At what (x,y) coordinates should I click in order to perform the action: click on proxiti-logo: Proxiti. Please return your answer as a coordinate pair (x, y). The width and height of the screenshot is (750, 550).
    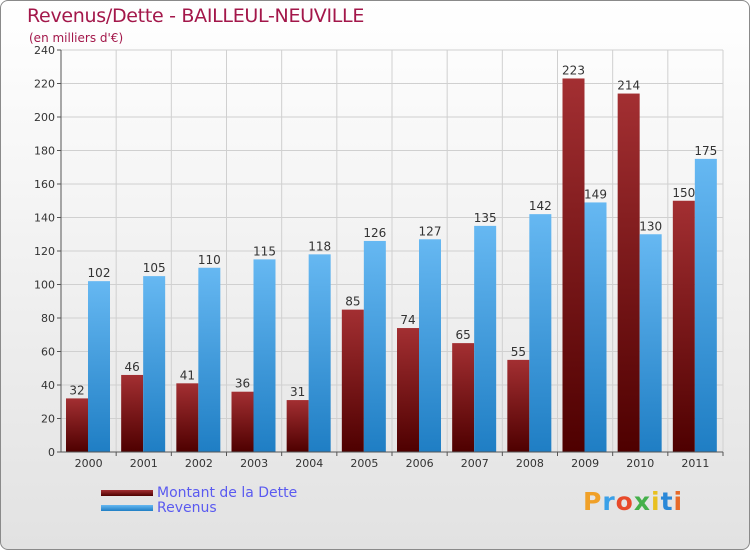
    Looking at the image, I should click on (633, 501).